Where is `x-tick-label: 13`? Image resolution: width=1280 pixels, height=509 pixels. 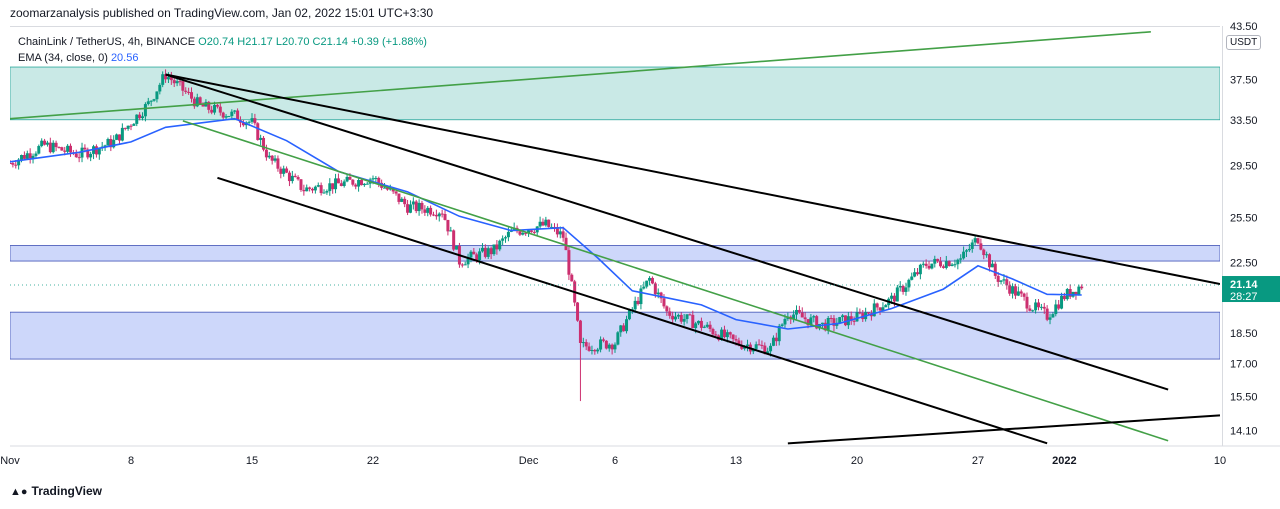
x-tick-label: 13 is located at coordinates (736, 461).